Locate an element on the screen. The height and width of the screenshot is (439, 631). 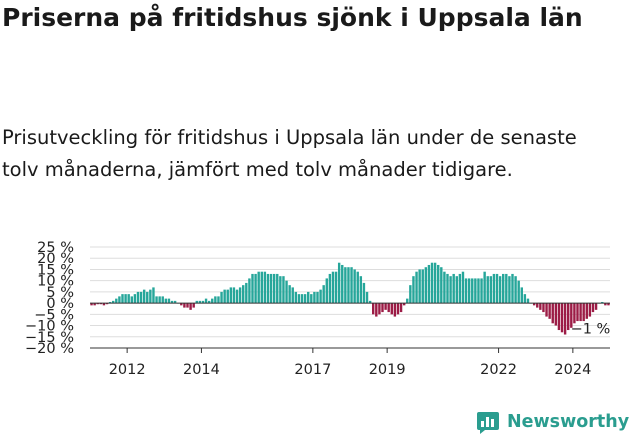
newsworthy-logo: Newsworthy is located at coordinates (552, 422).